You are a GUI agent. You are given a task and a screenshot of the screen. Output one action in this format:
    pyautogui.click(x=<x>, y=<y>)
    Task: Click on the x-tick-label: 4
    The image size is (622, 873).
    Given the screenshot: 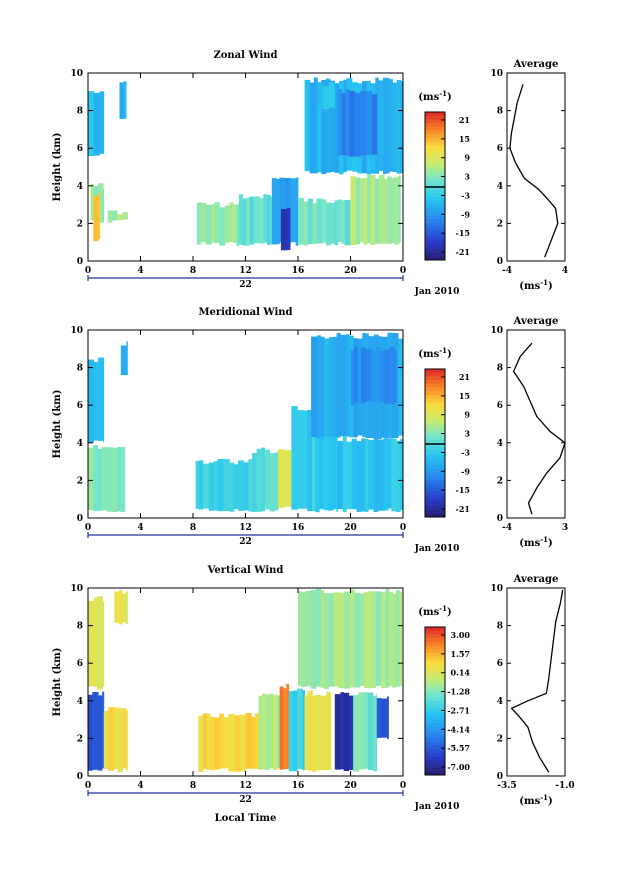 What is the action you would take?
    pyautogui.click(x=140, y=528)
    